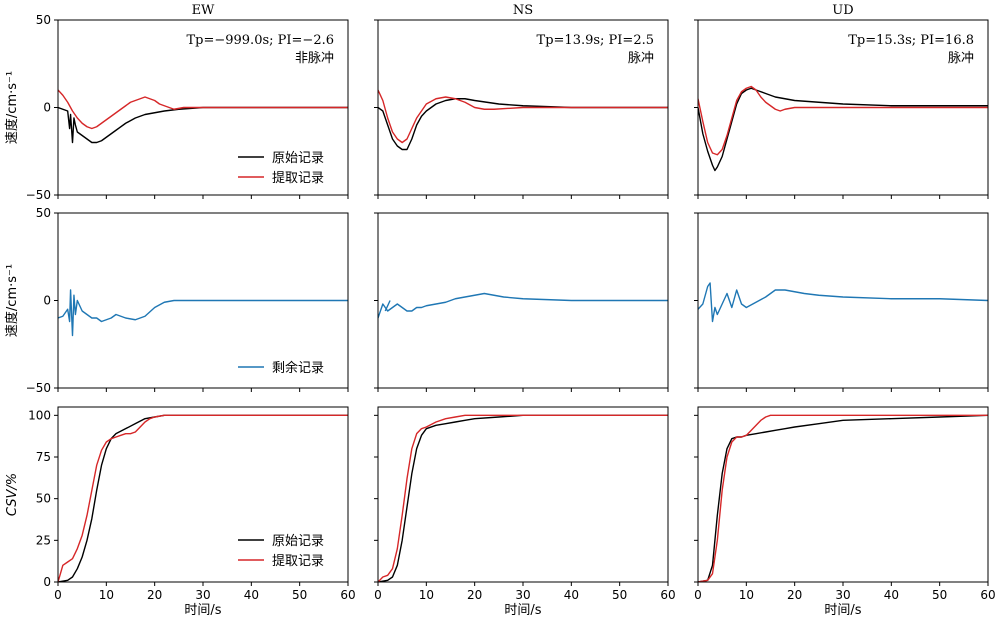 Image resolution: width=1000 pixels, height=622 pixels. Describe the element at coordinates (842, 10) in the screenshot. I see `column-title: UD` at that location.